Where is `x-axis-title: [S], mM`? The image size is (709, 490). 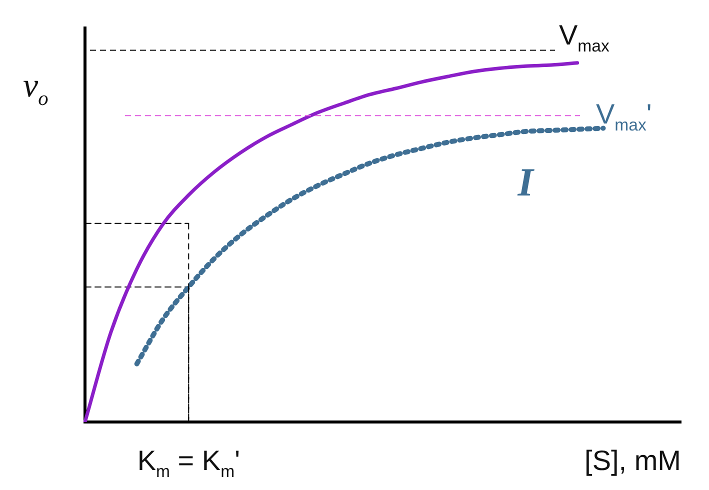
x-axis-title: [S], mM is located at coordinates (633, 460).